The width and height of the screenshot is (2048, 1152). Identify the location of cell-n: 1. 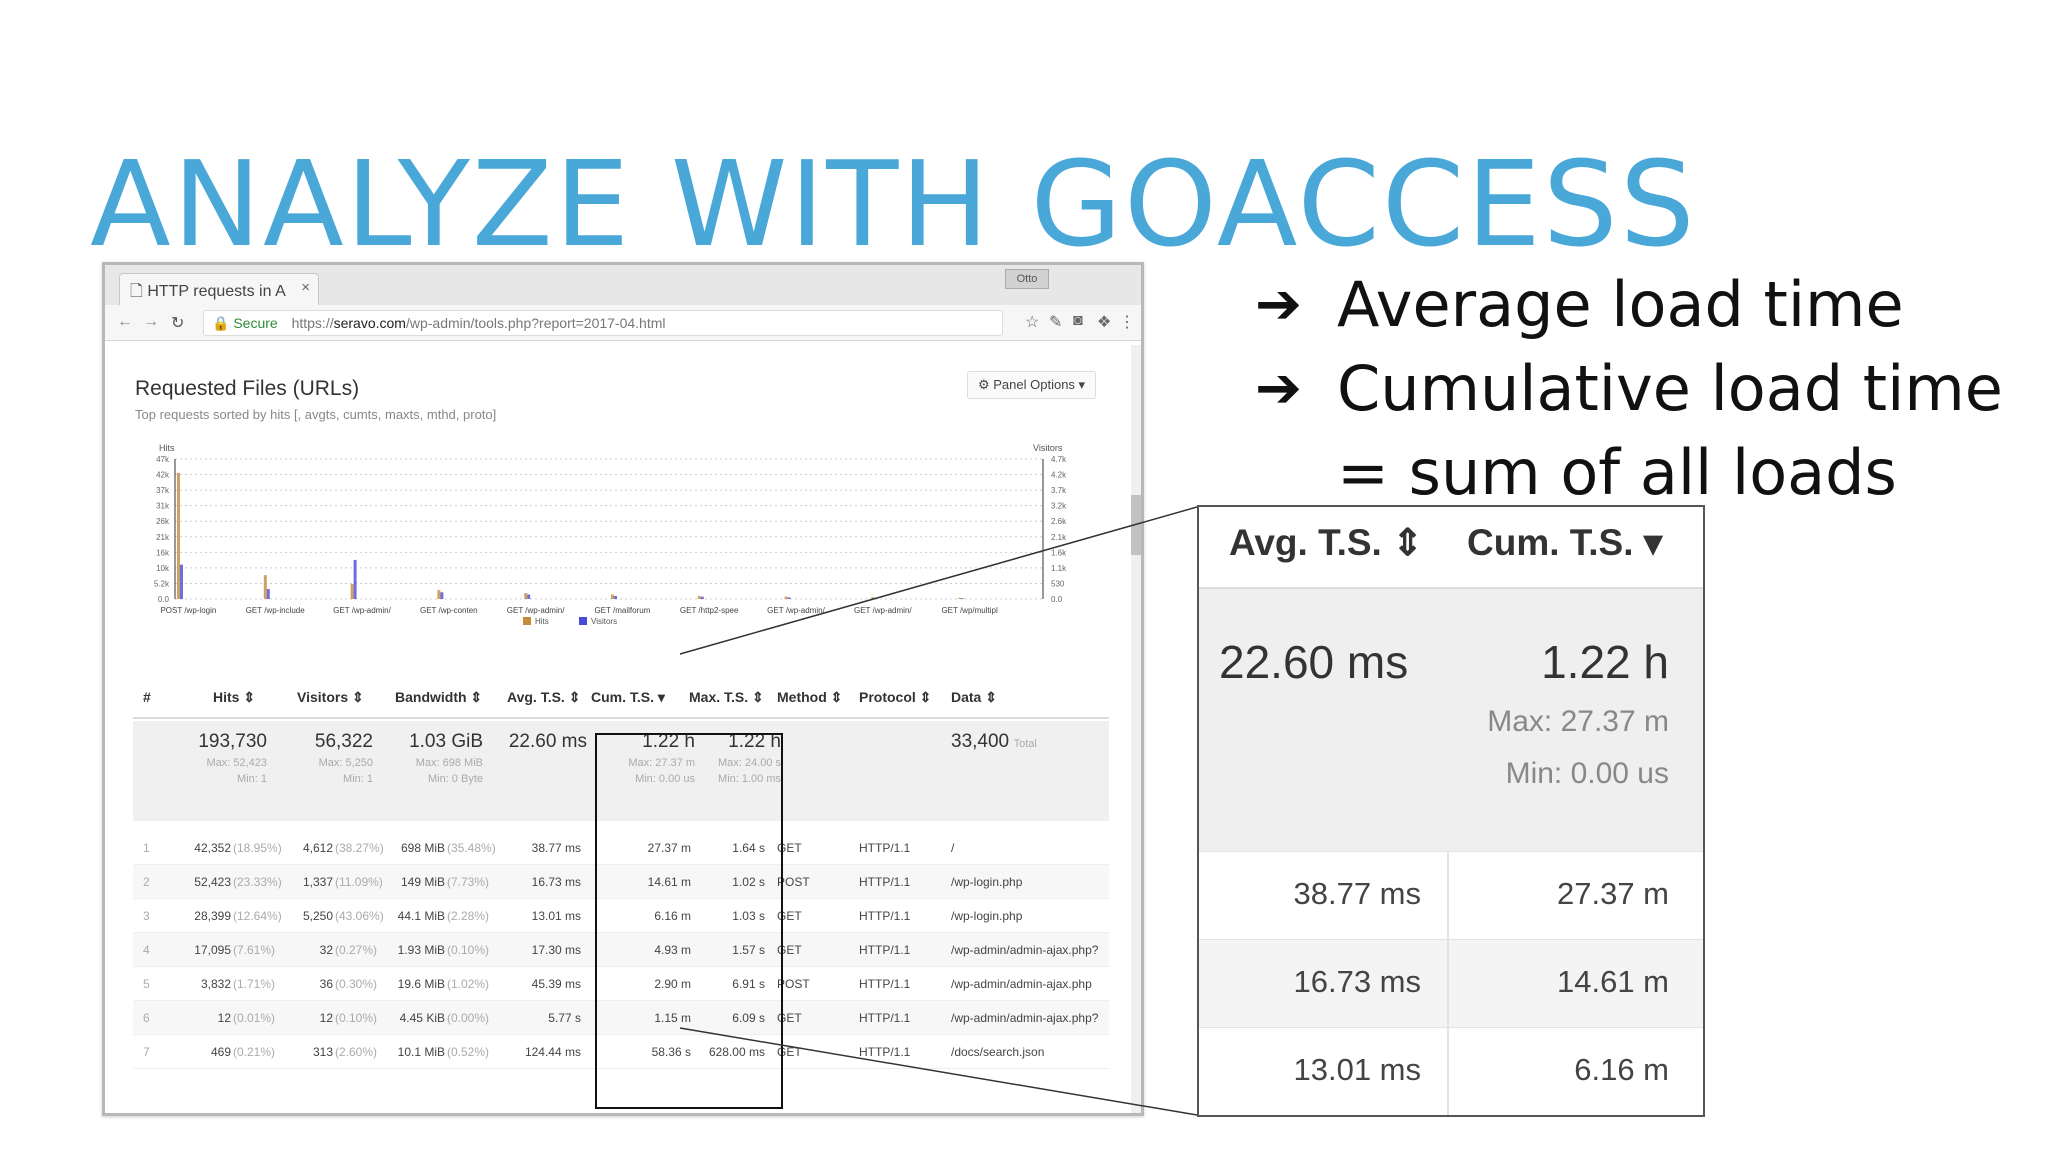
(146, 848).